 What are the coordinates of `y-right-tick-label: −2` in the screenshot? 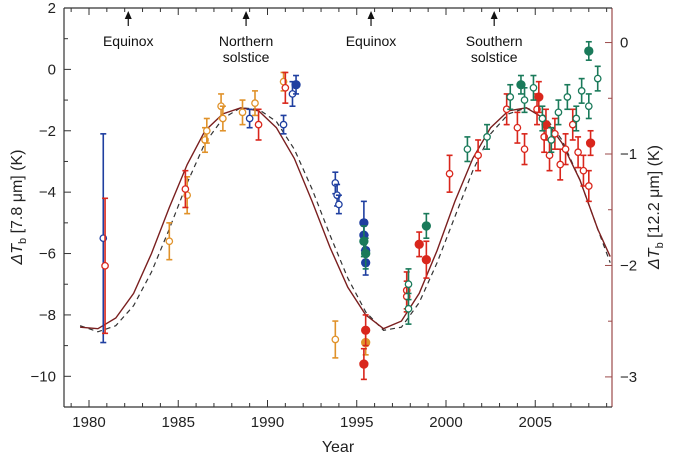 It's located at (628, 265).